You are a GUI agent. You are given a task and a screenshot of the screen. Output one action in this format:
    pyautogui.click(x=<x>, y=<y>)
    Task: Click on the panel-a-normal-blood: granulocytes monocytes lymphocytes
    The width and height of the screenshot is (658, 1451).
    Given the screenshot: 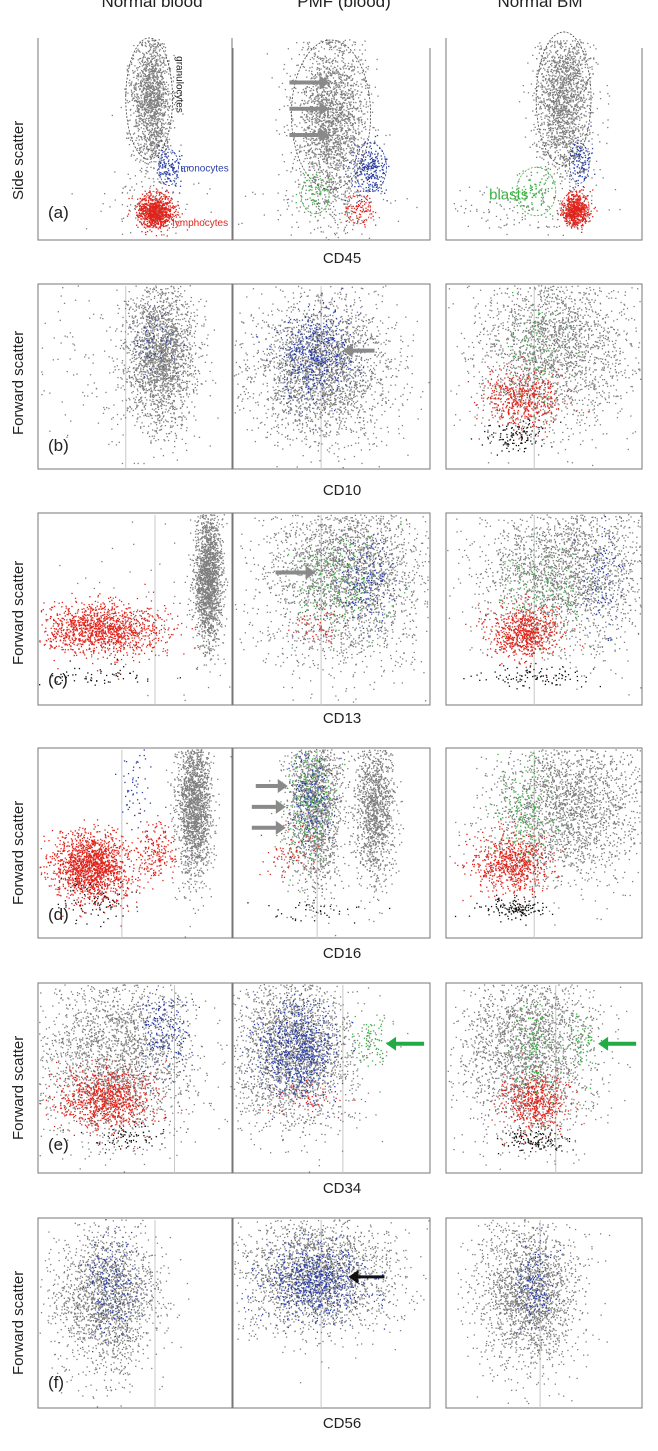 What is the action you would take?
    pyautogui.click(x=135, y=139)
    